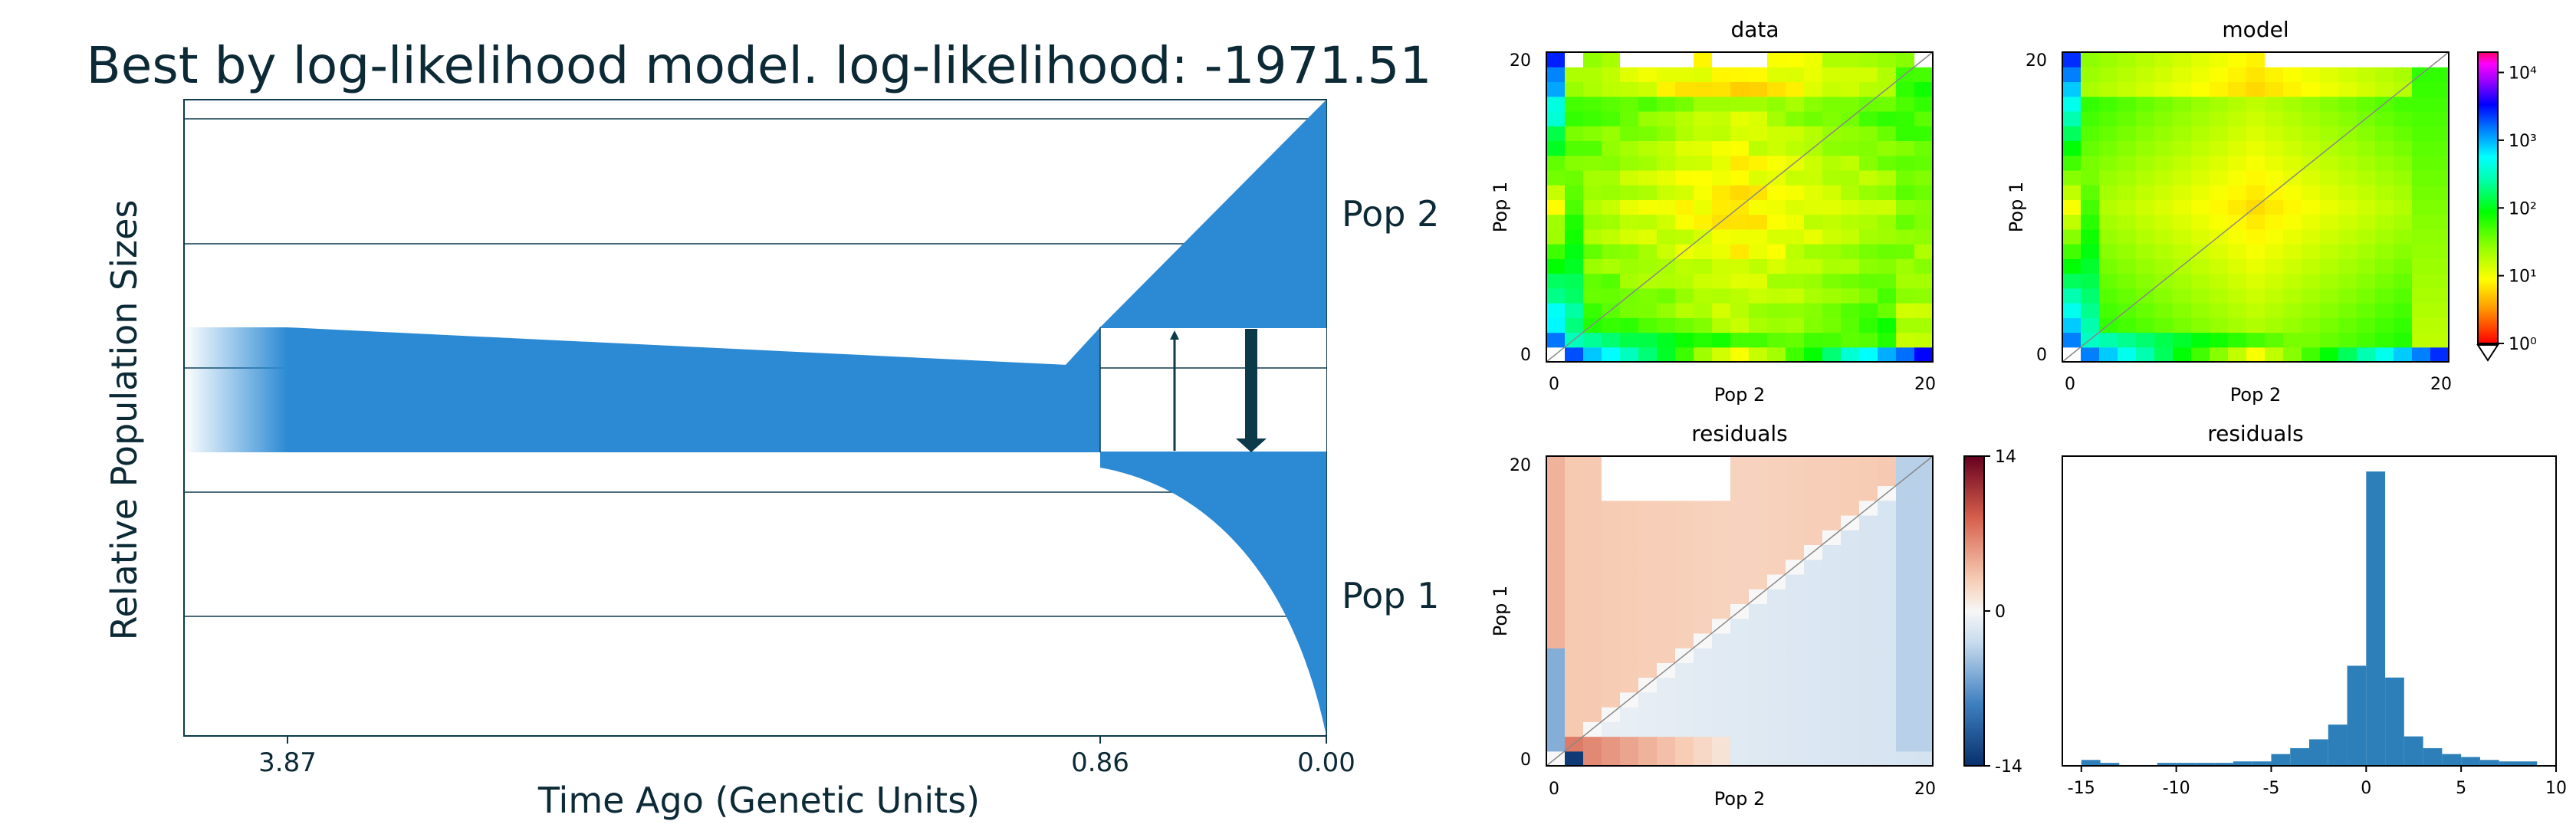  Describe the element at coordinates (1740, 611) in the screenshot. I see `diagonal-line` at that location.